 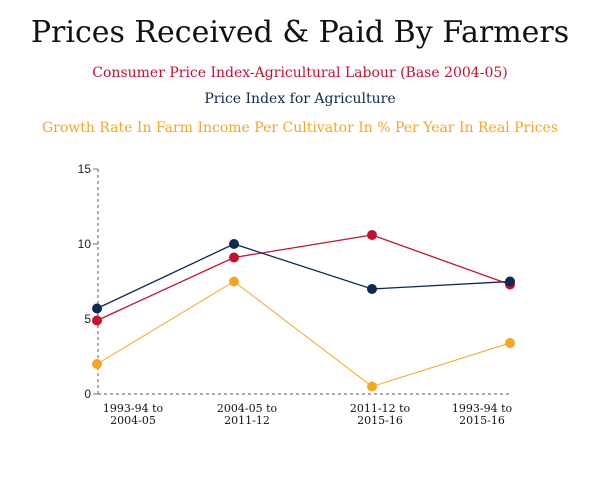 I want to click on x-tick-label: 1993-94 to 2004-05, so click(x=133, y=414).